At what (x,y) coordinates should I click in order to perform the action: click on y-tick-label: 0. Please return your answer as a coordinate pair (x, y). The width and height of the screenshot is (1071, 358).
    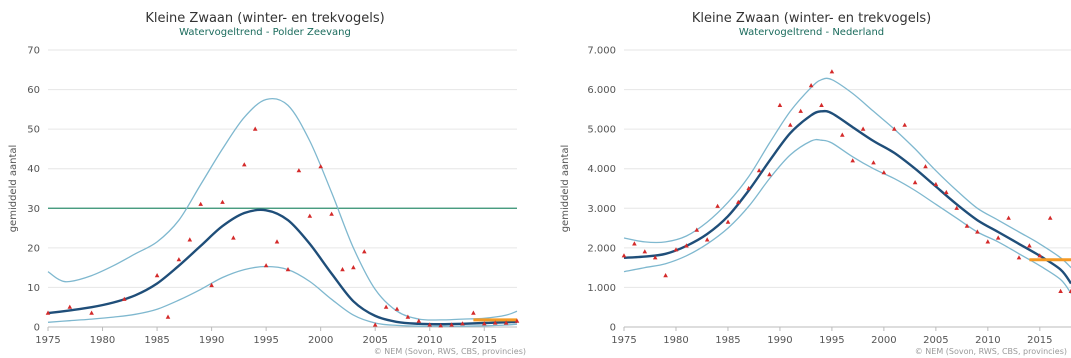
    Looking at the image, I should click on (37, 328).